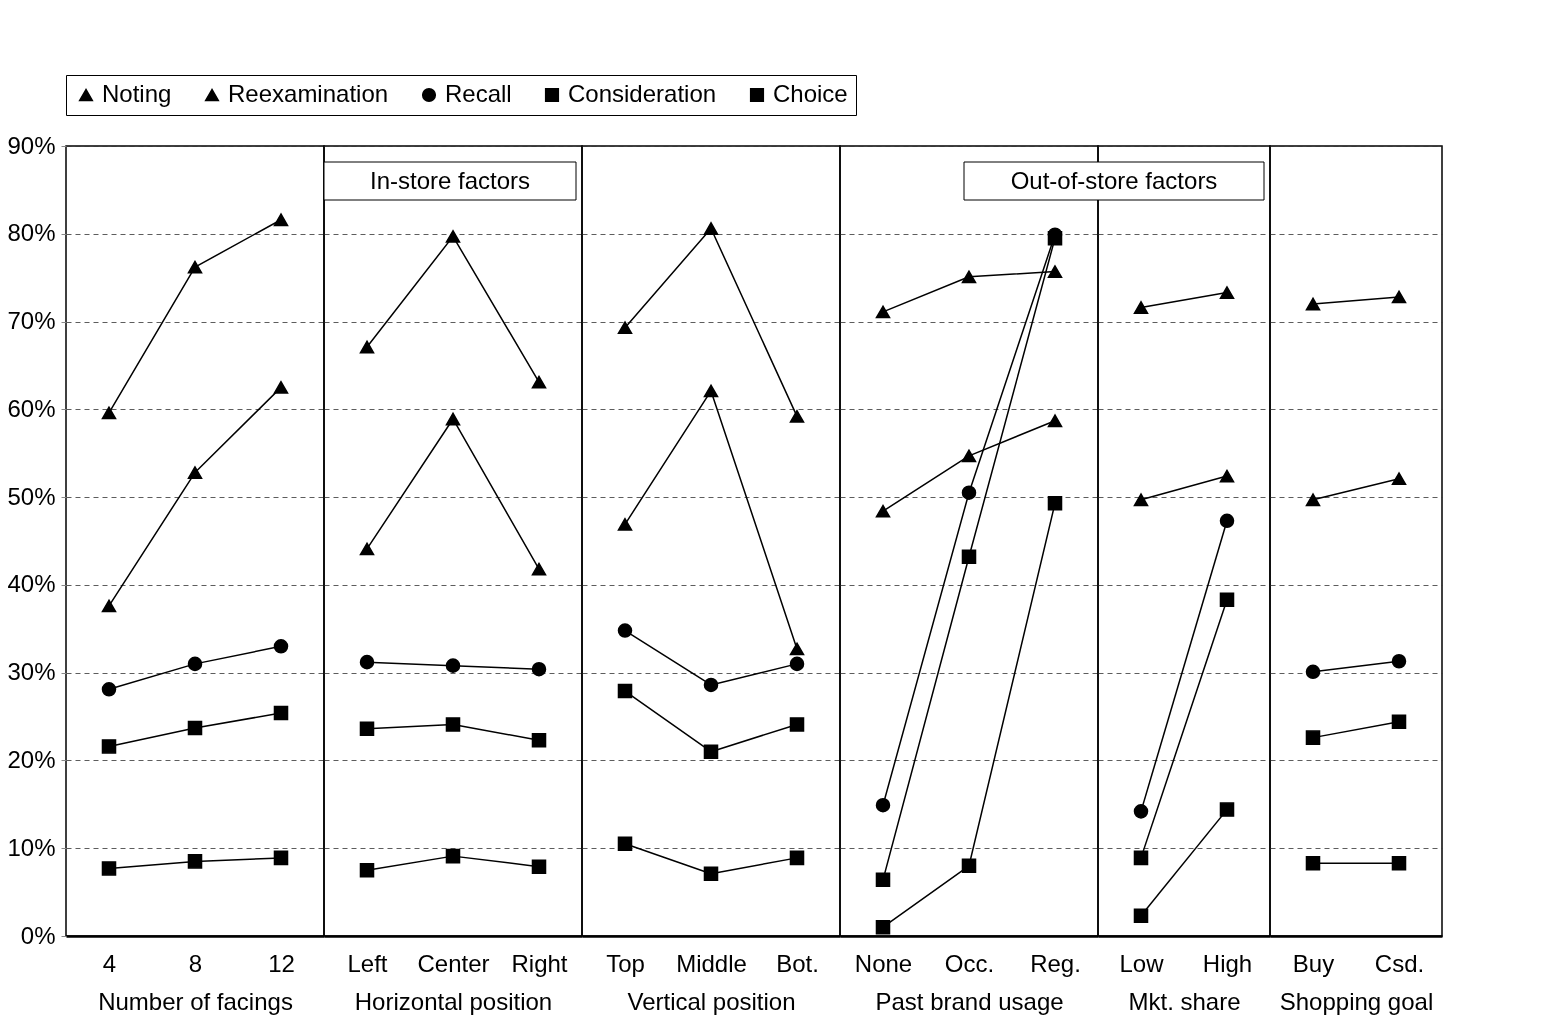 The image size is (1561, 1030). Describe the element at coordinates (450, 180) in the screenshot. I see `annotation: In-store factors` at that location.